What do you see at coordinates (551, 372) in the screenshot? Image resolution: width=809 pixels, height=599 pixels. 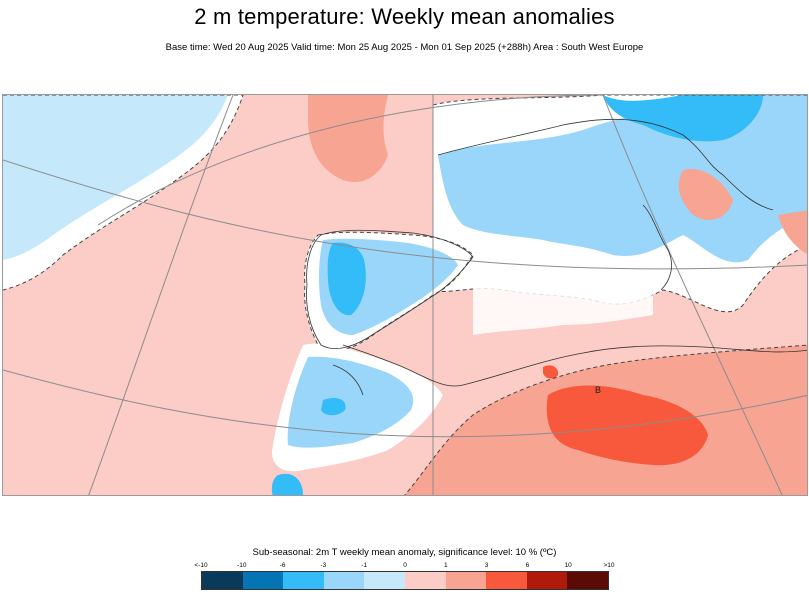 I see `atlas-hot-spot` at bounding box center [551, 372].